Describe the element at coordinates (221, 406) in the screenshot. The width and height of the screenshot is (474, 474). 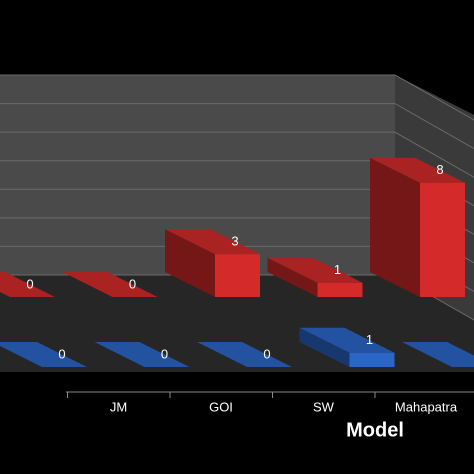
I see `x-tick-label: GOI` at that location.